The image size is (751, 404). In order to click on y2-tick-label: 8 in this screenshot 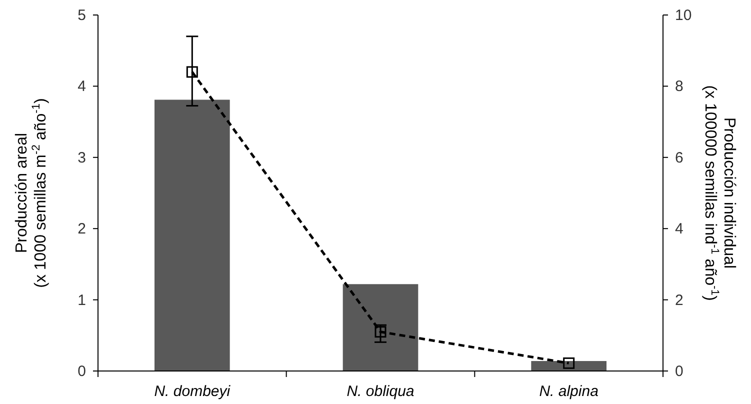, I will do `click(679, 87)`.